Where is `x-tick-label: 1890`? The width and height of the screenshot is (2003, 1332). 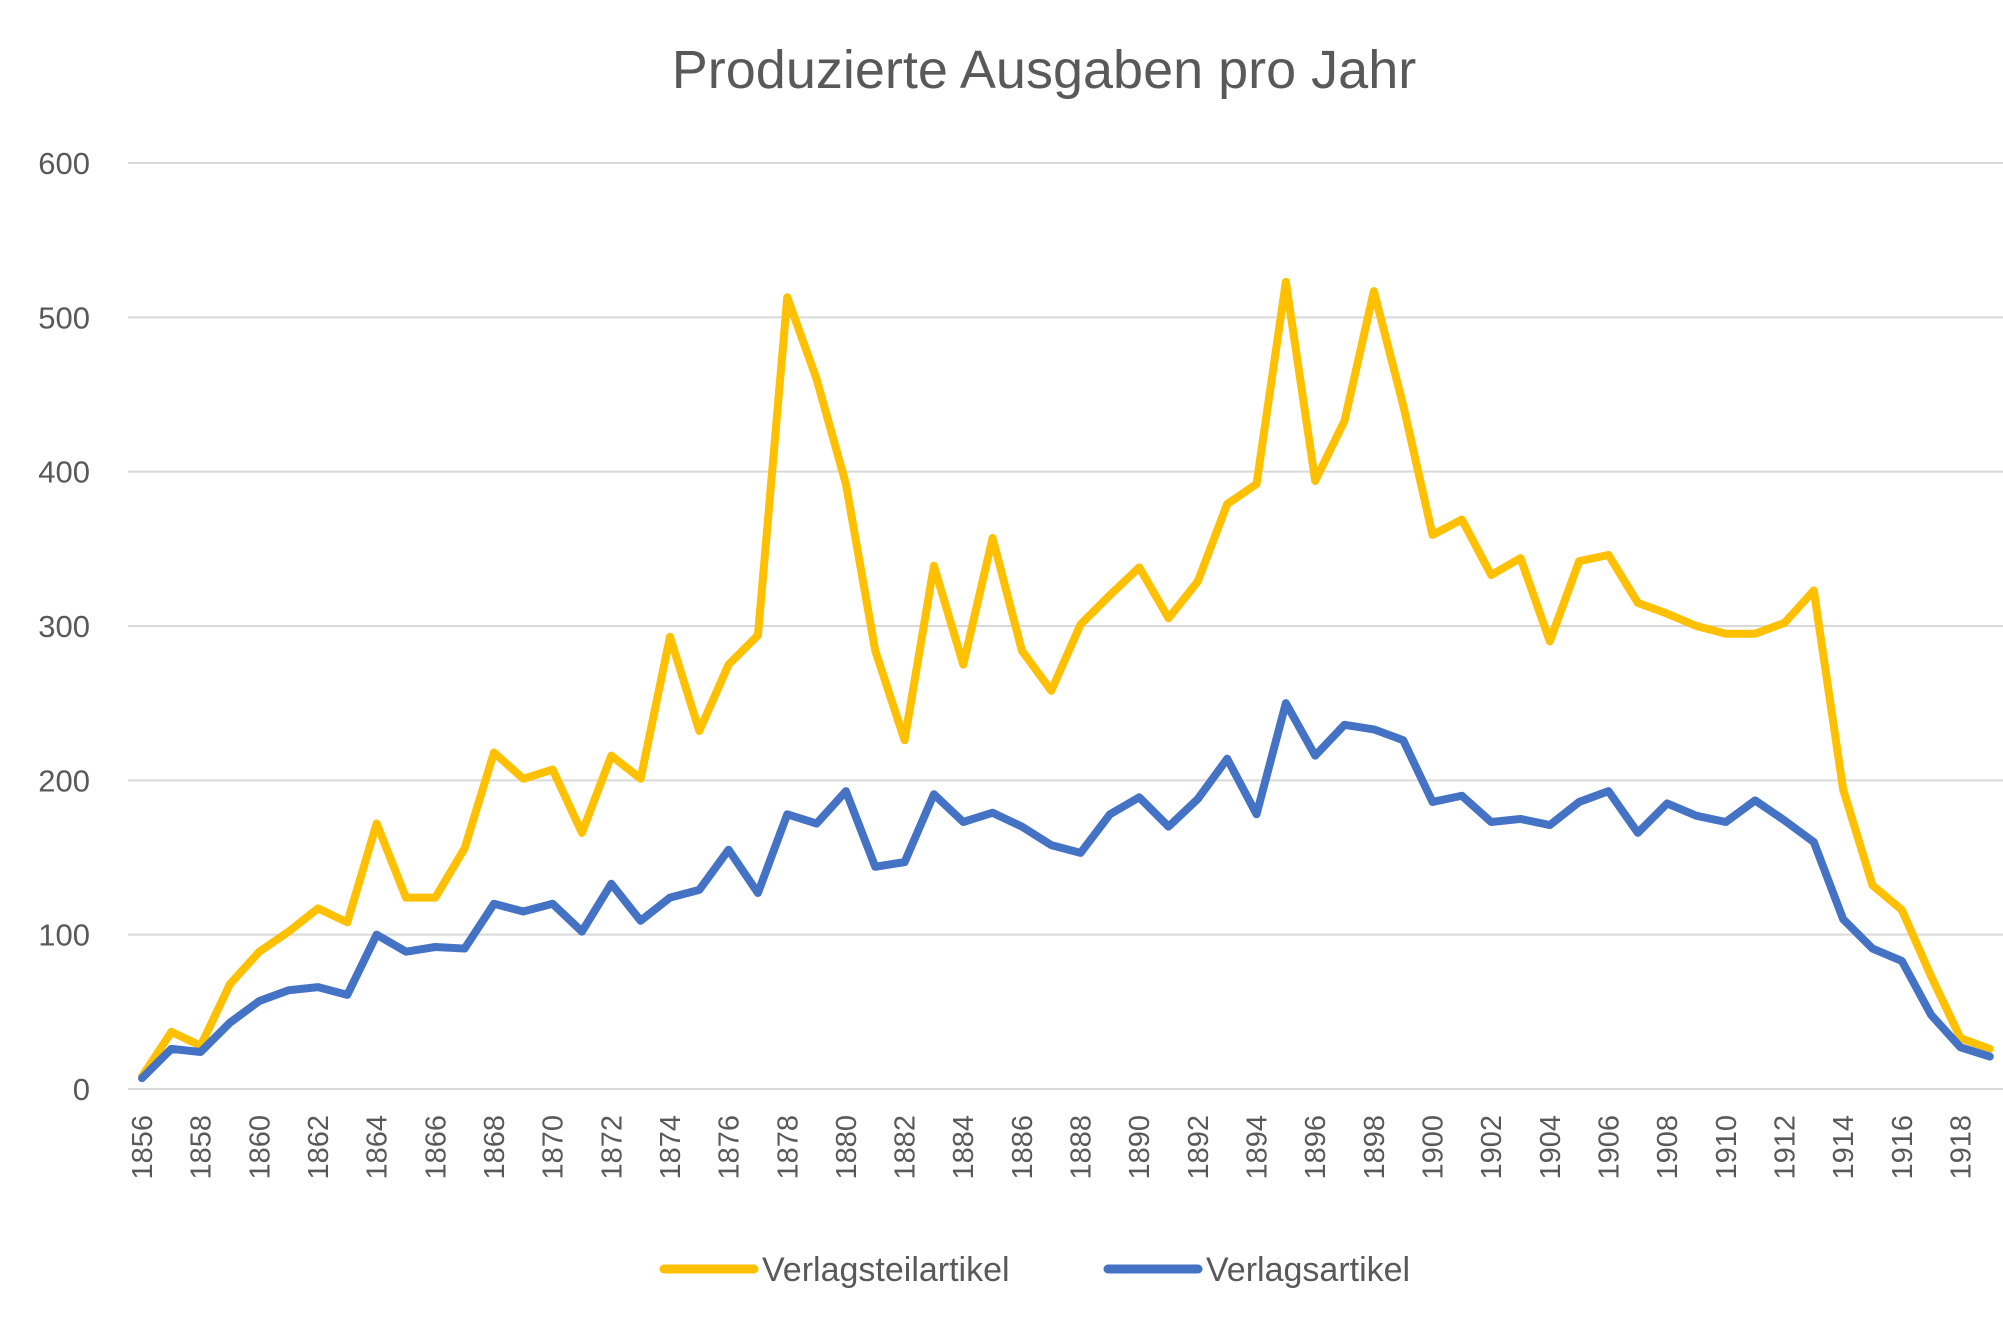
x-tick-label: 1890 is located at coordinates (1140, 1147).